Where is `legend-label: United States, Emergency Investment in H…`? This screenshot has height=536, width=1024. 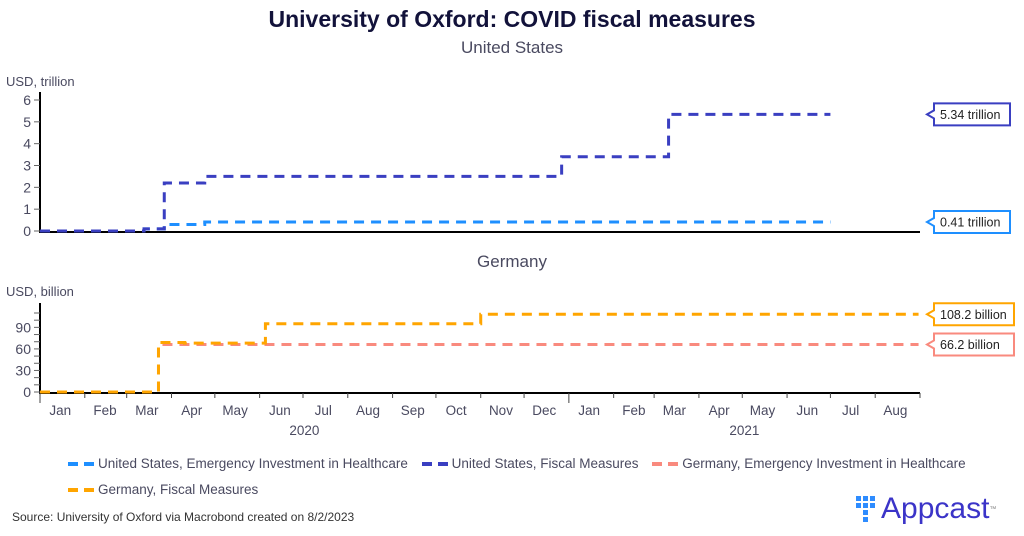
legend-label: United States, Emergency Investment in H… is located at coordinates (253, 463).